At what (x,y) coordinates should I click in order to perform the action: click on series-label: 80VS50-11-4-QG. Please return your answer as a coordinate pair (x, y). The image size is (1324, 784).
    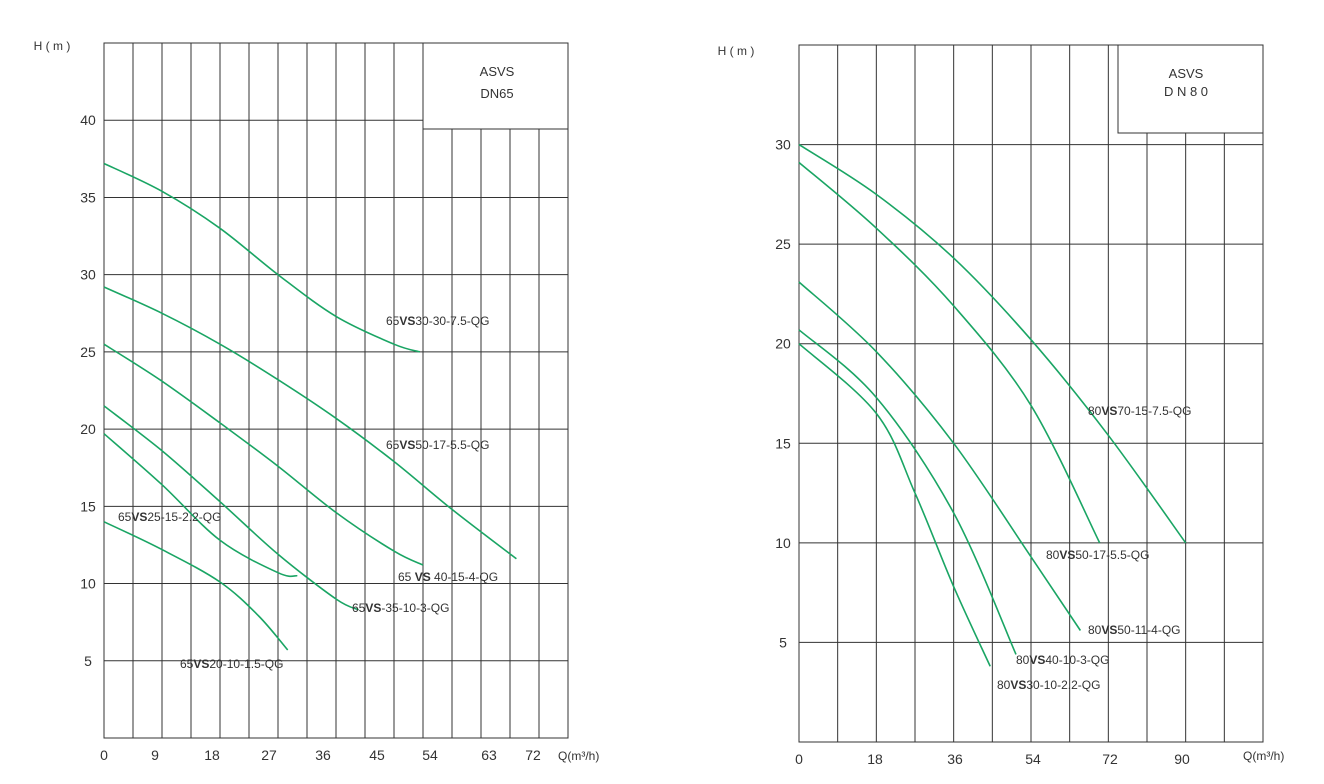
    Looking at the image, I should click on (1134, 630).